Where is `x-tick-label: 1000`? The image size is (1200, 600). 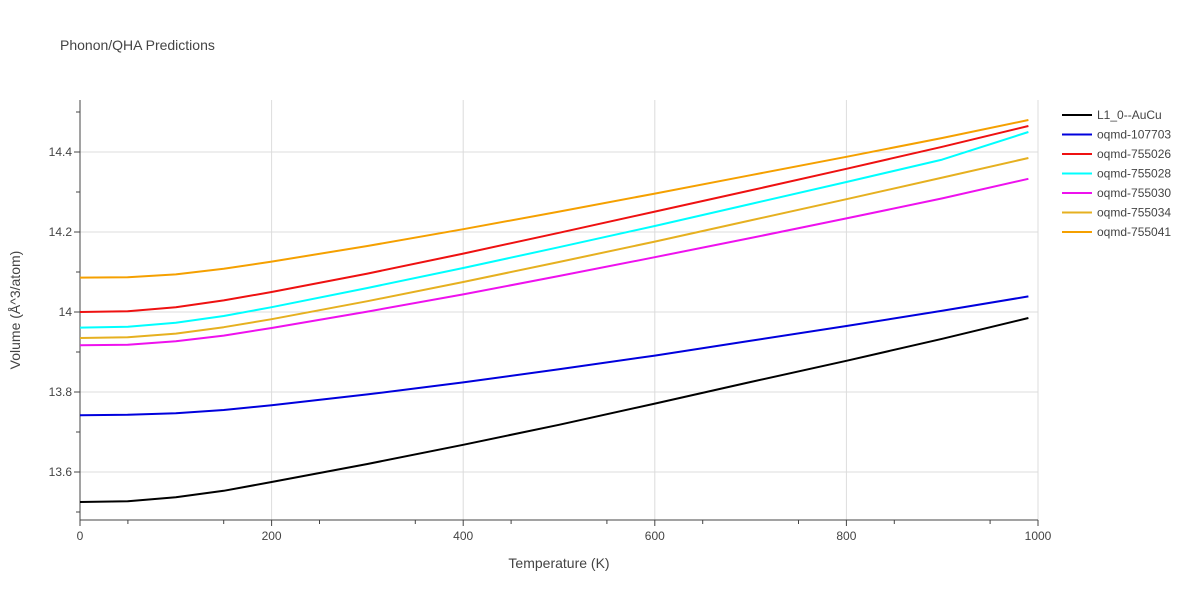
x-tick-label: 1000 is located at coordinates (1038, 536).